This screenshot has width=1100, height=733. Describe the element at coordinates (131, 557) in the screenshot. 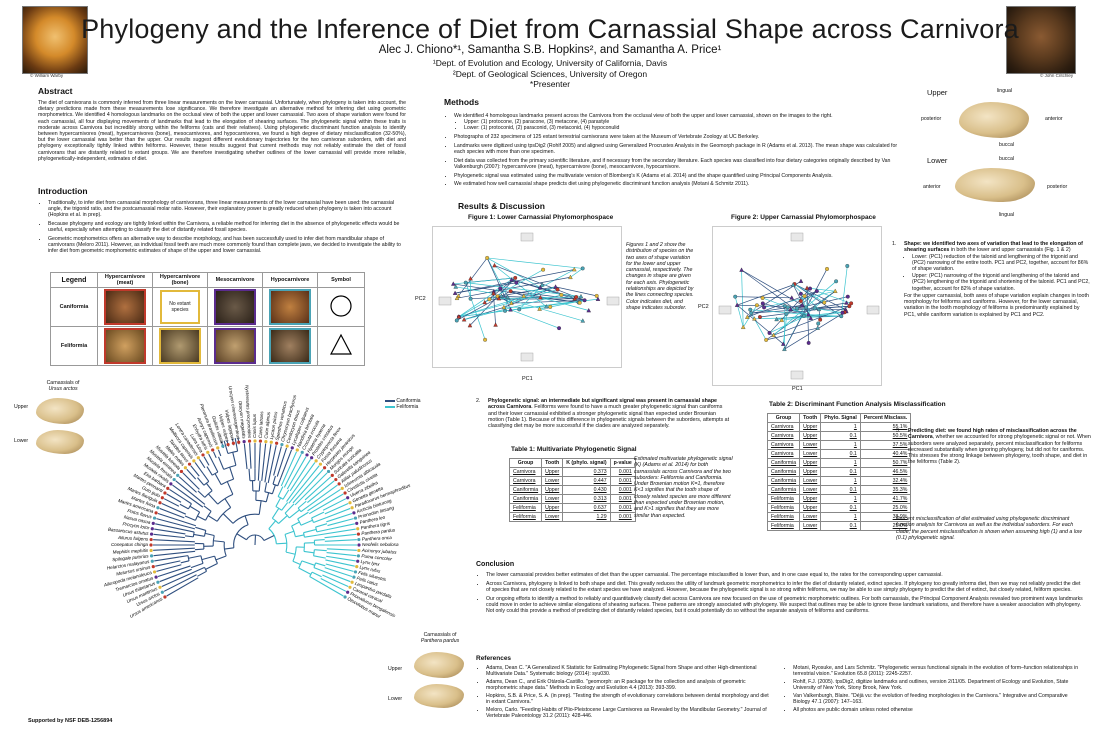

I see `tree-taxon-label: Spilogale putorius` at that location.